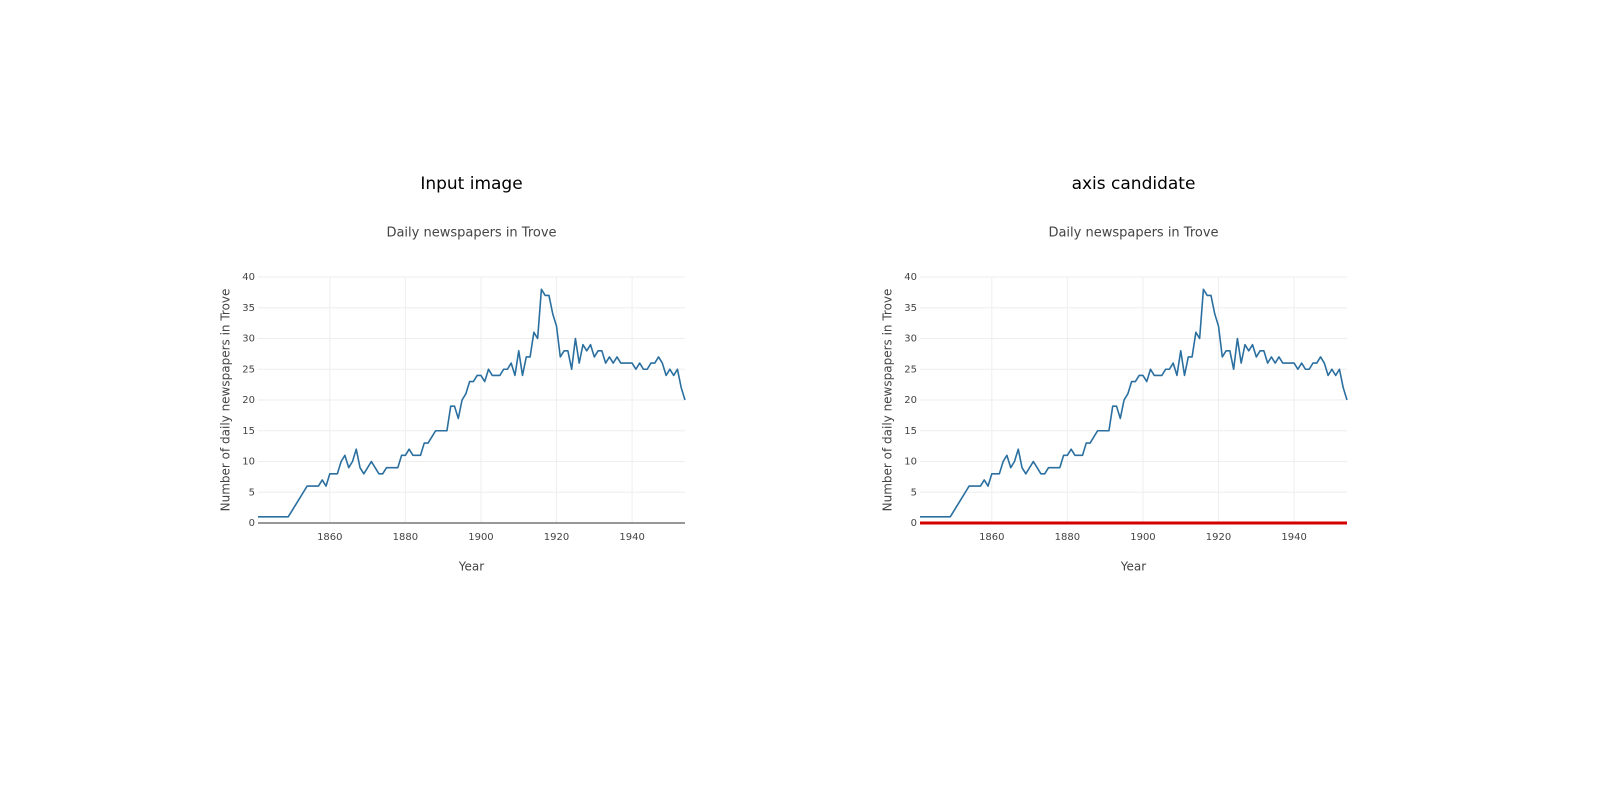 The height and width of the screenshot is (800, 1600). I want to click on panel-heading: Input image, so click(471, 184).